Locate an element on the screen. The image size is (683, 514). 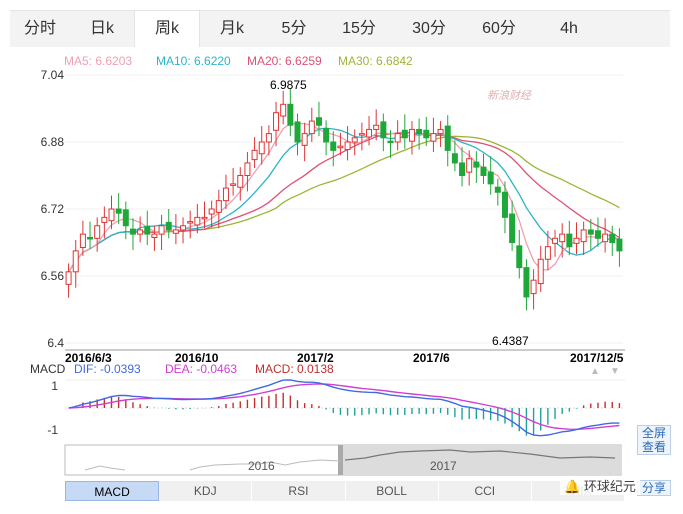
share-button: 分享 is located at coordinates (654, 488).